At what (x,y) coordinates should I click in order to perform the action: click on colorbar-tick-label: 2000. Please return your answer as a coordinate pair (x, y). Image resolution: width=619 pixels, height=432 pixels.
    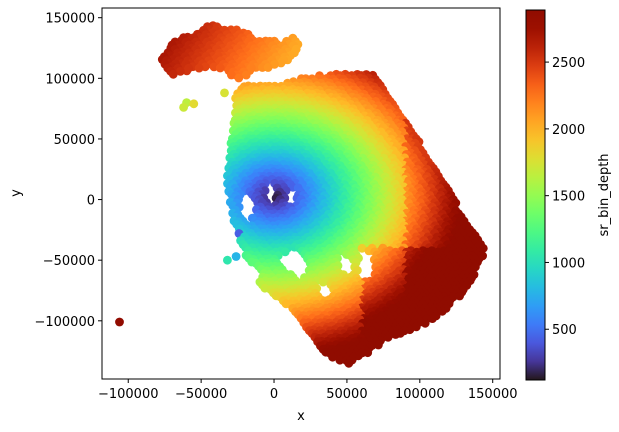
    Looking at the image, I should click on (568, 130).